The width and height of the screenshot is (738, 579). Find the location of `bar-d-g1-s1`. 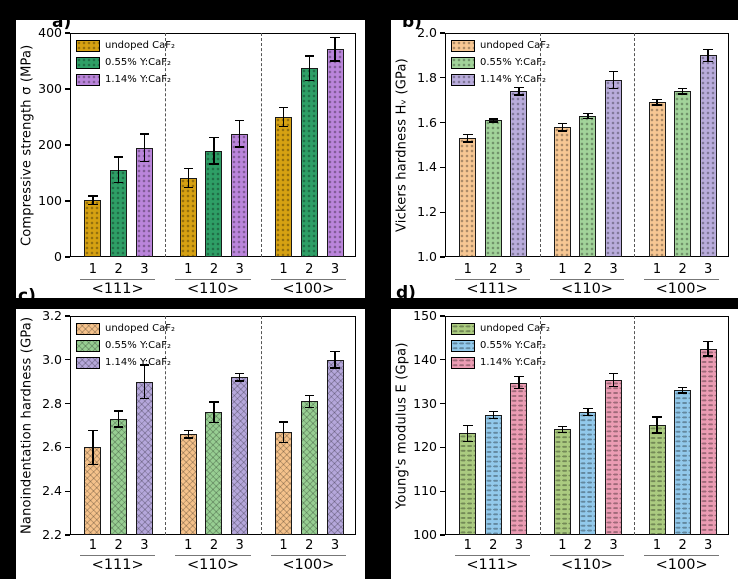

bar-d-g1-s1 is located at coordinates (468, 484).